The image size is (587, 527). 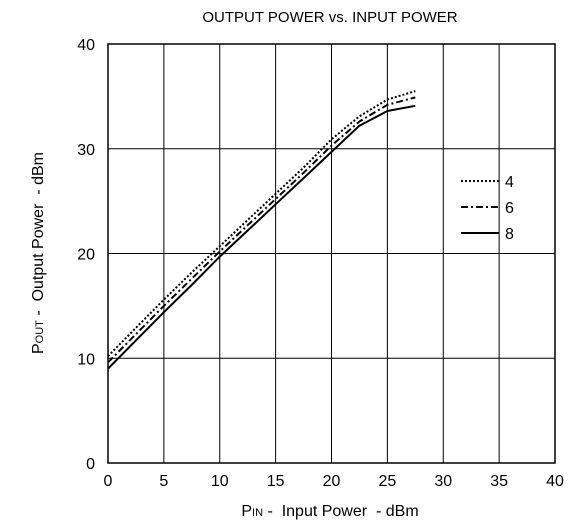 I want to click on chart-title: OUTPUT POWER vs. INPUT POWER, so click(x=329, y=17).